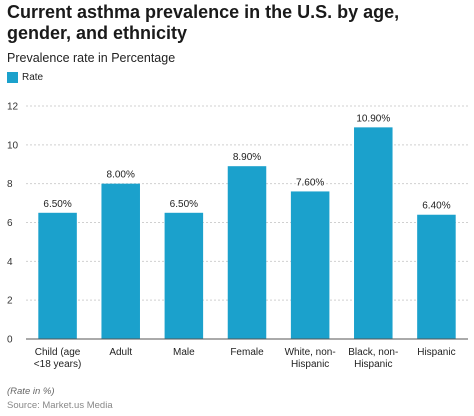  Describe the element at coordinates (10, 340) in the screenshot. I see `y-tick-label: 0` at that location.